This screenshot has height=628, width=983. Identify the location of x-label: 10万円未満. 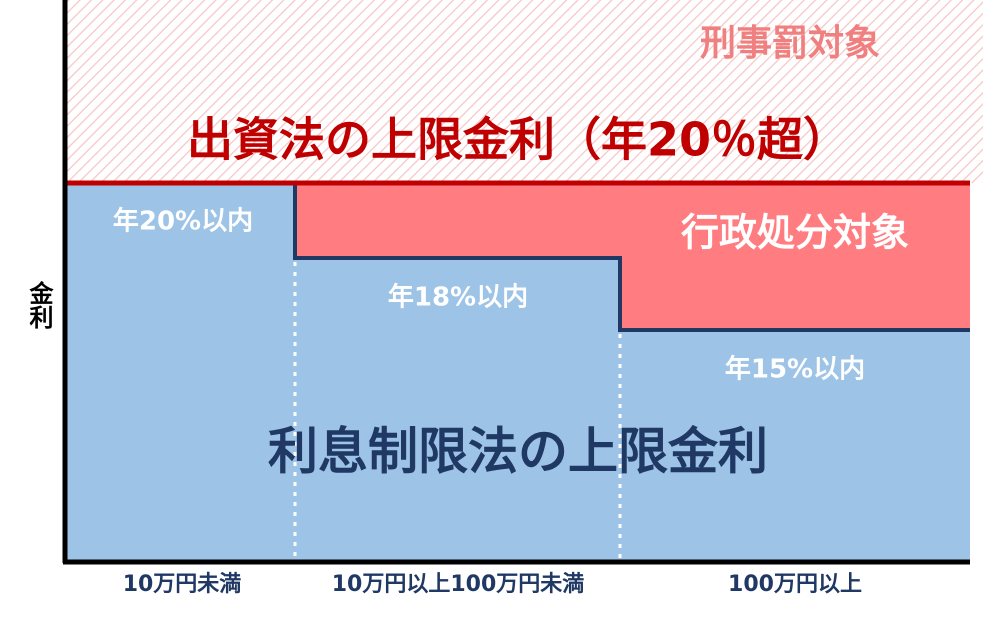
(182, 584).